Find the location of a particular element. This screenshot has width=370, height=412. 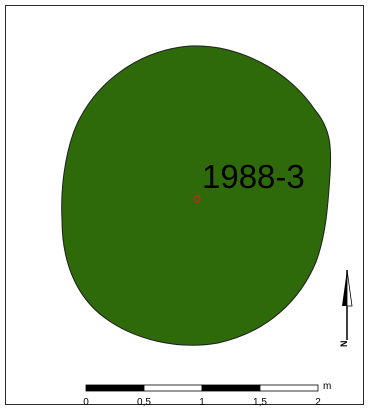

scale-unit: m is located at coordinates (327, 386).